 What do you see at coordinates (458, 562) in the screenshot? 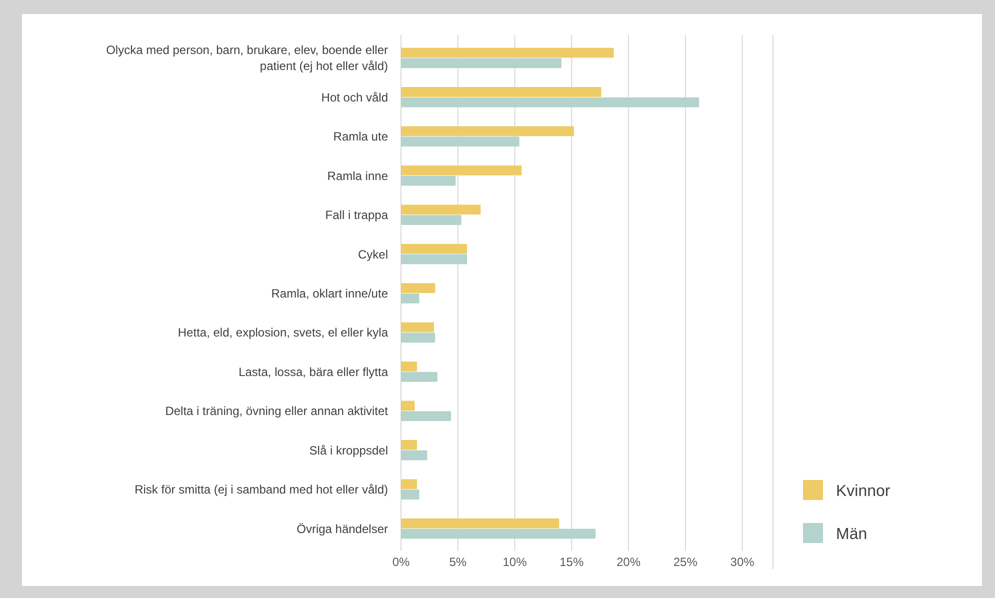
I see `x-tick-label: 5%` at bounding box center [458, 562].